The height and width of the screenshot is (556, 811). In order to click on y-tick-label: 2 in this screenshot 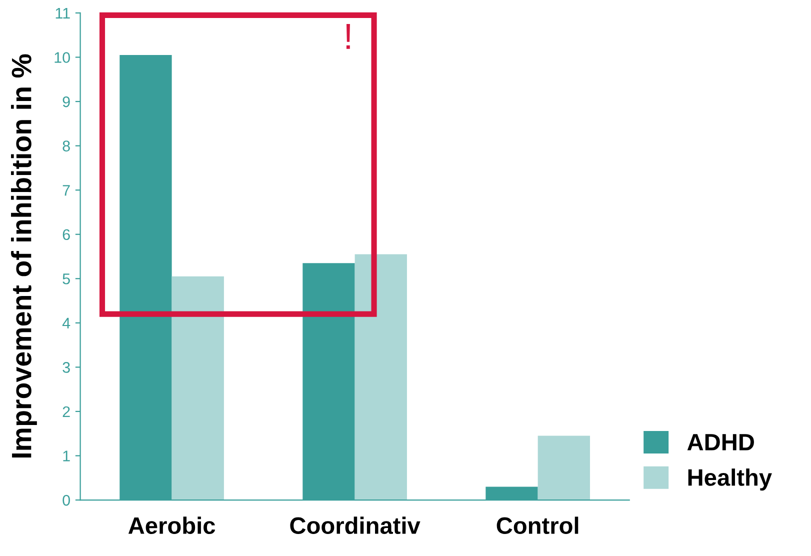, I will do `click(66, 411)`.